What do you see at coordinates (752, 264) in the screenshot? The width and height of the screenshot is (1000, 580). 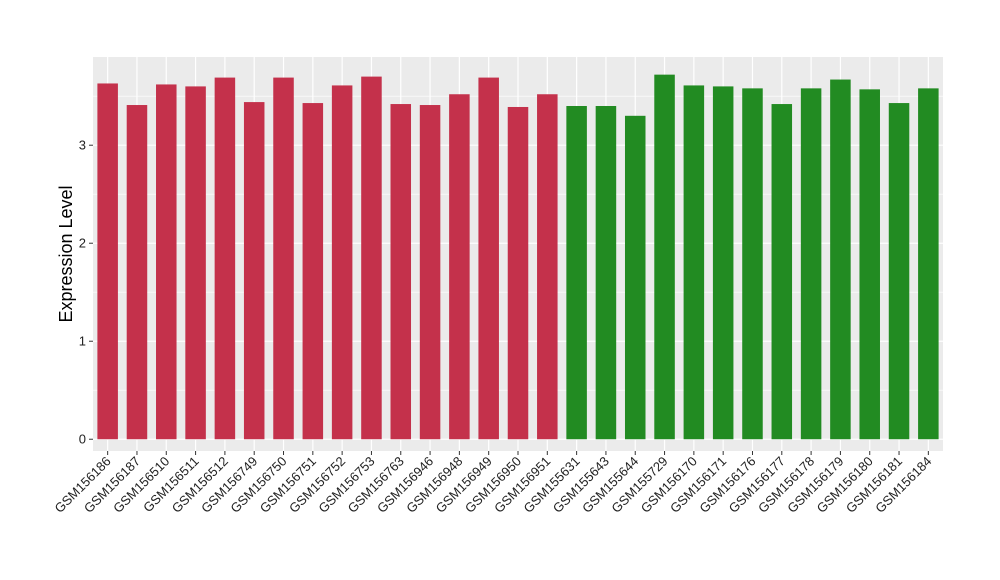 I see `bar-GSM156176` at bounding box center [752, 264].